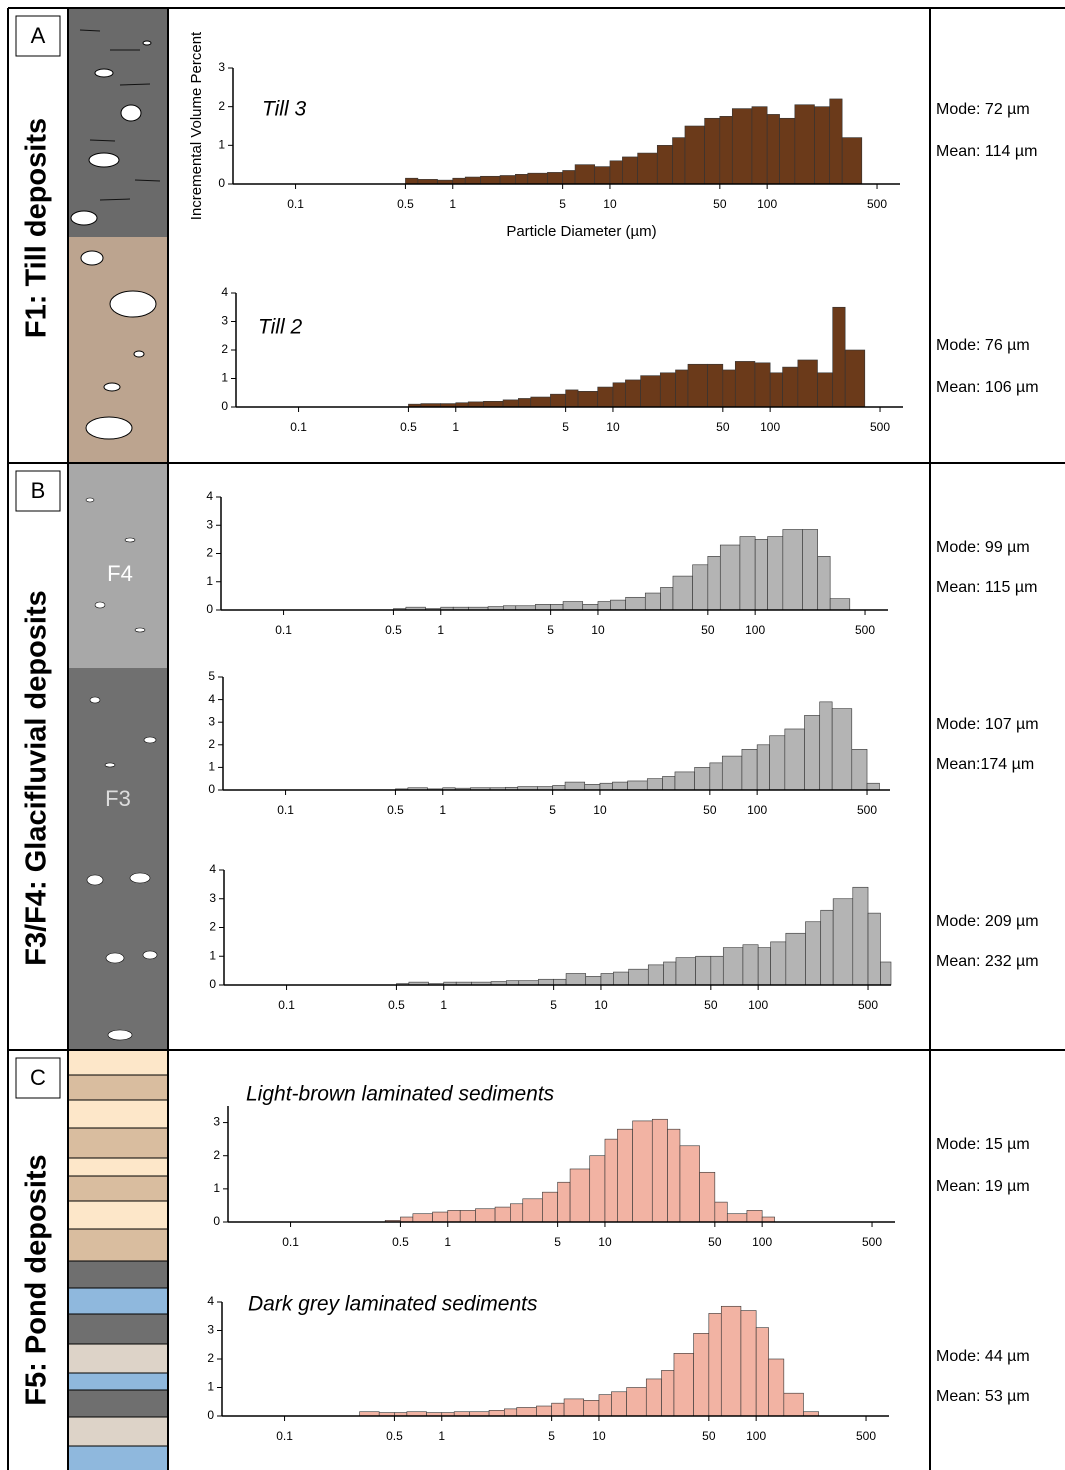  Describe the element at coordinates (118, 122) in the screenshot. I see `strata-till3` at that location.